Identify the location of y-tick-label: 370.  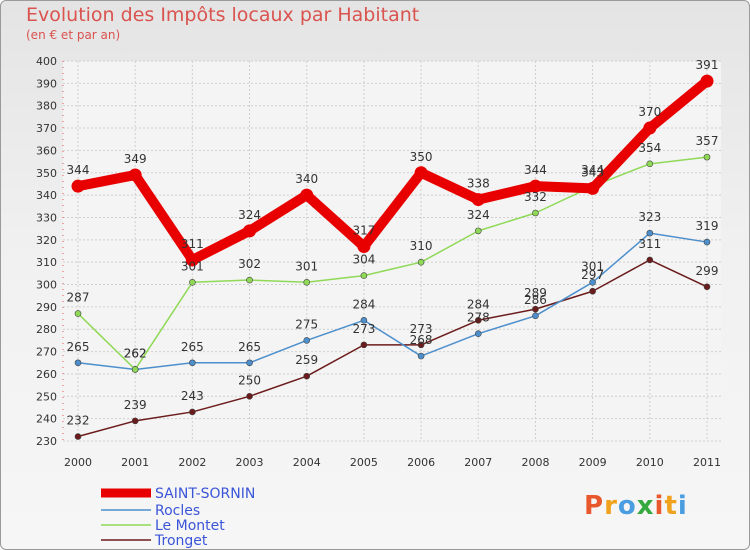
(46, 128).